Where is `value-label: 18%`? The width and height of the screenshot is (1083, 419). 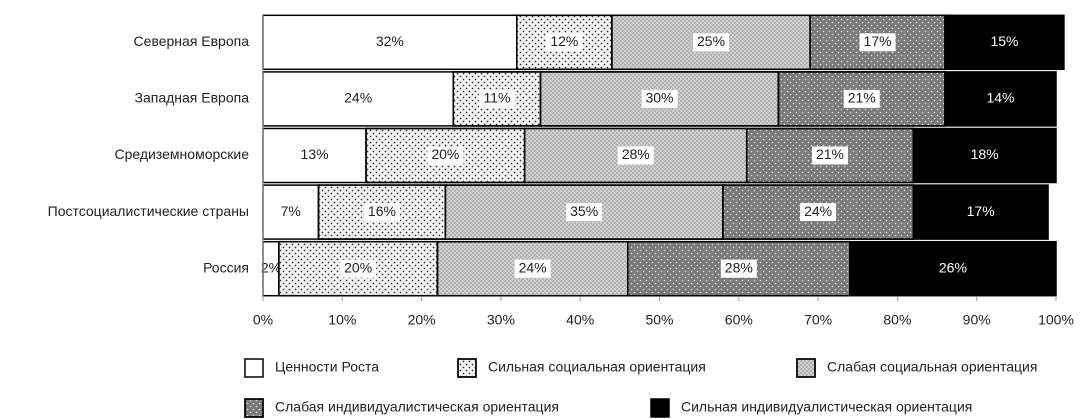
value-label: 18% is located at coordinates (985, 154).